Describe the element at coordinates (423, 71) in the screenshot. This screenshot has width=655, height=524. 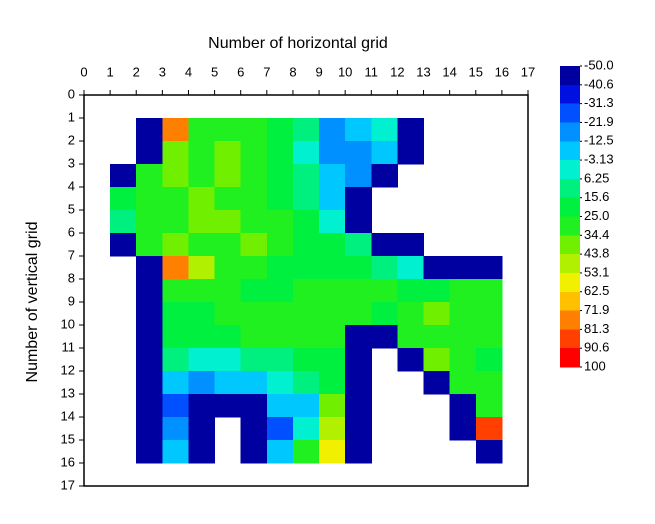
I see `x-tick-label: 13` at that location.